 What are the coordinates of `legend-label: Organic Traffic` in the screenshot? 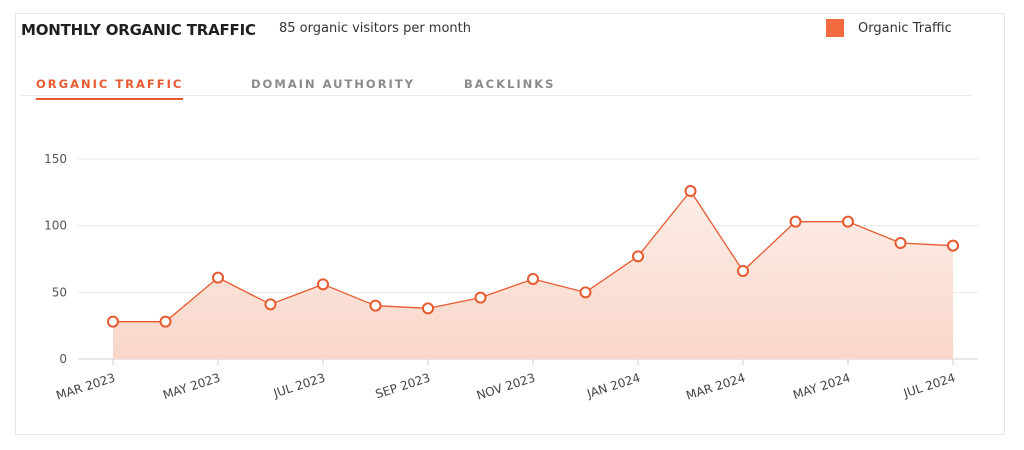 It's located at (905, 28).